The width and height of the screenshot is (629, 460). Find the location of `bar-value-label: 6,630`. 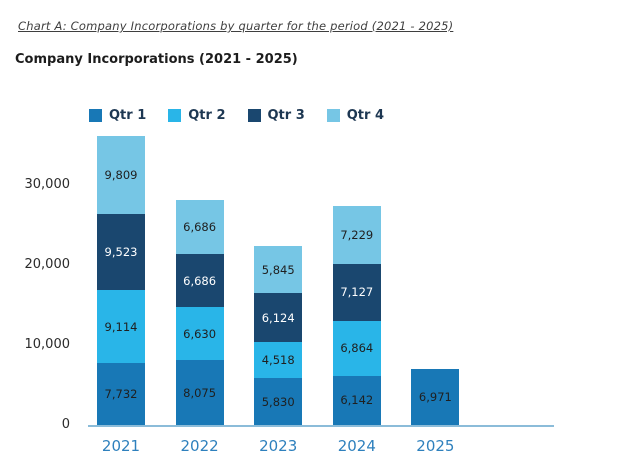

bar-value-label: 6,630 is located at coordinates (200, 333).